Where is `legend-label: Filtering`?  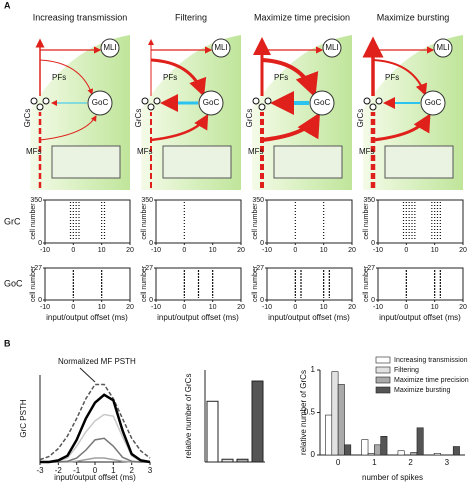
legend-label: Filtering is located at coordinates (406, 370).